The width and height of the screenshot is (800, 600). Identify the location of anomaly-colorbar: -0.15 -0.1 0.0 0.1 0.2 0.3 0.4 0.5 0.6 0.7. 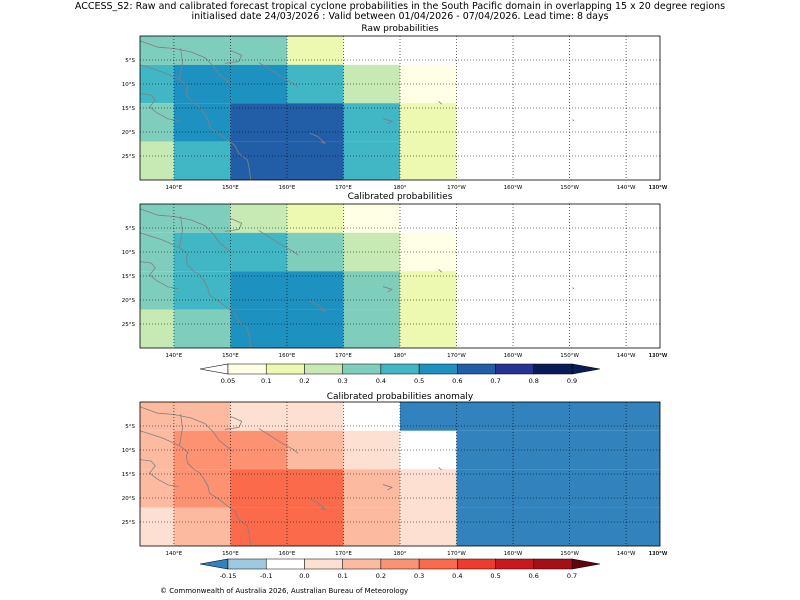
(400, 569).